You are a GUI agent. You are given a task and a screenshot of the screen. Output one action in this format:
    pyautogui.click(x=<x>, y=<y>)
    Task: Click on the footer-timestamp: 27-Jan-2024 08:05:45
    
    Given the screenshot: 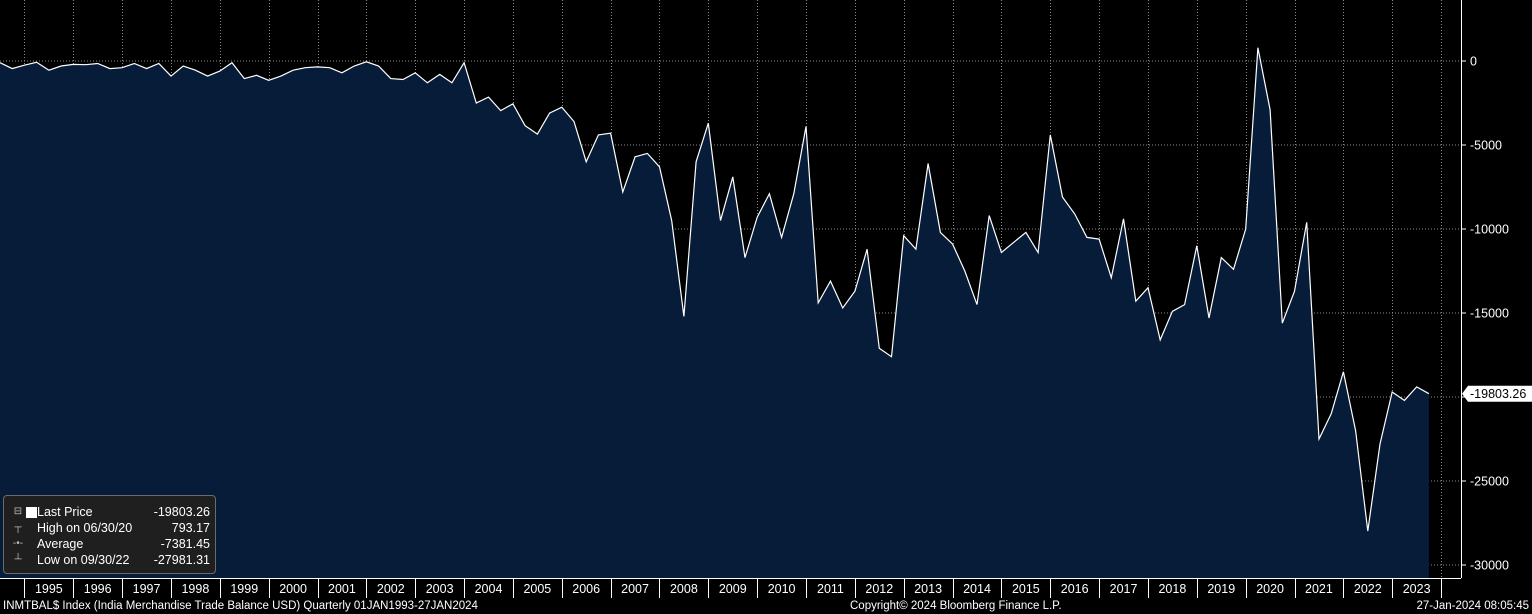 What is the action you would take?
    pyautogui.click(x=1472, y=606)
    